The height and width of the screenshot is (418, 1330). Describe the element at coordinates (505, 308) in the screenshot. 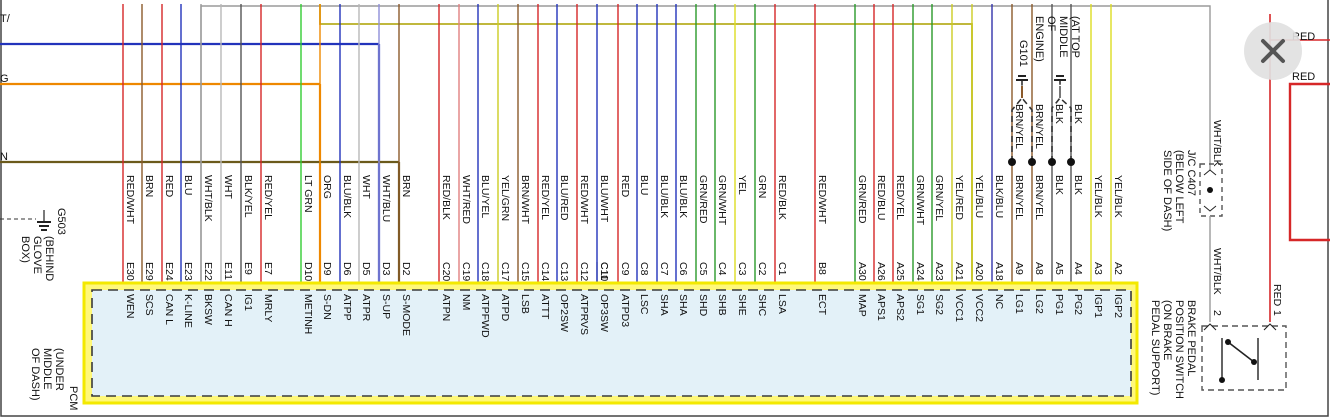

I see `signal-name-C17: ATPD` at that location.